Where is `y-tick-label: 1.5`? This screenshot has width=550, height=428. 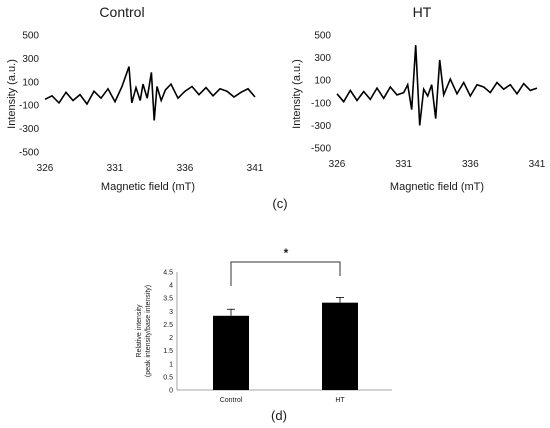 y-tick-label: 1.5 is located at coordinates (168, 351).